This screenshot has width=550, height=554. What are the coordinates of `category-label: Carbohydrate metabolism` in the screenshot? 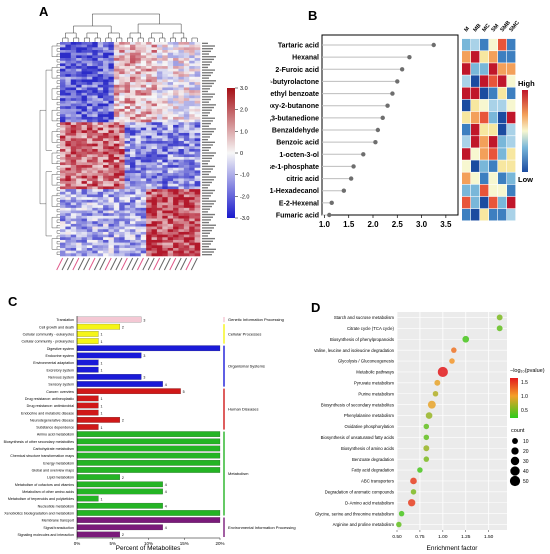 It's located at (53, 449).